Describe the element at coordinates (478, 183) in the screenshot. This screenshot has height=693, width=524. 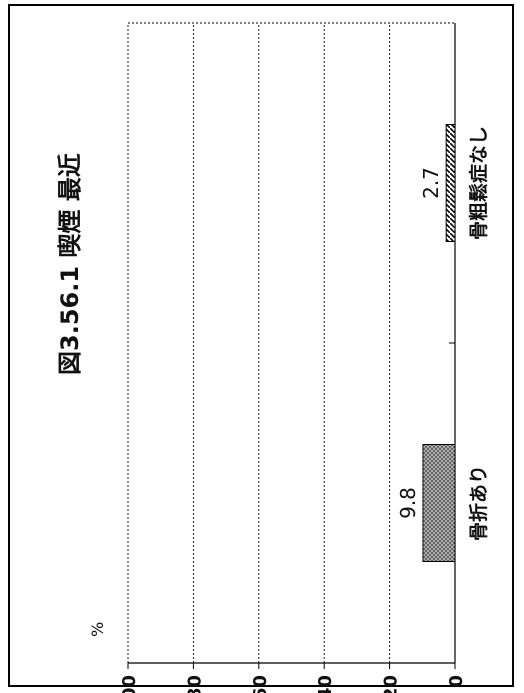
I see `category-label-2: 骨粗鬆症なし` at that location.